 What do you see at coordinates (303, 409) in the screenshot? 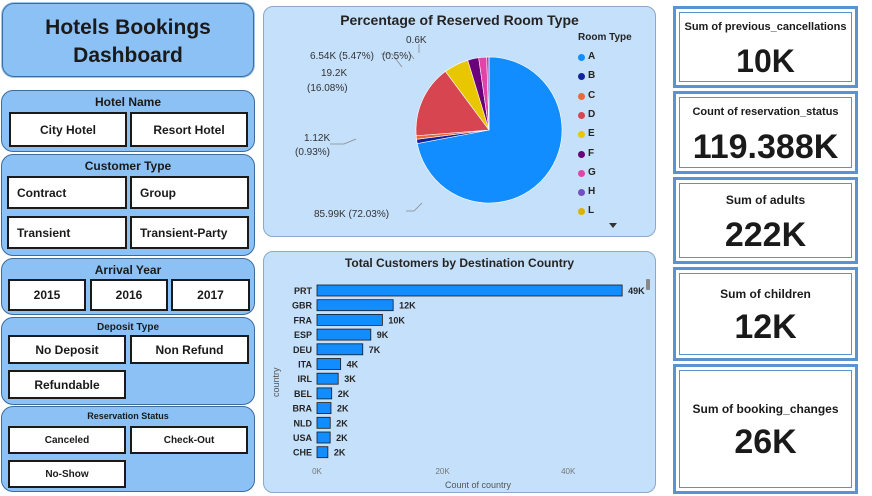
I see `bar-category-label-bra: BRA` at bounding box center [303, 409].